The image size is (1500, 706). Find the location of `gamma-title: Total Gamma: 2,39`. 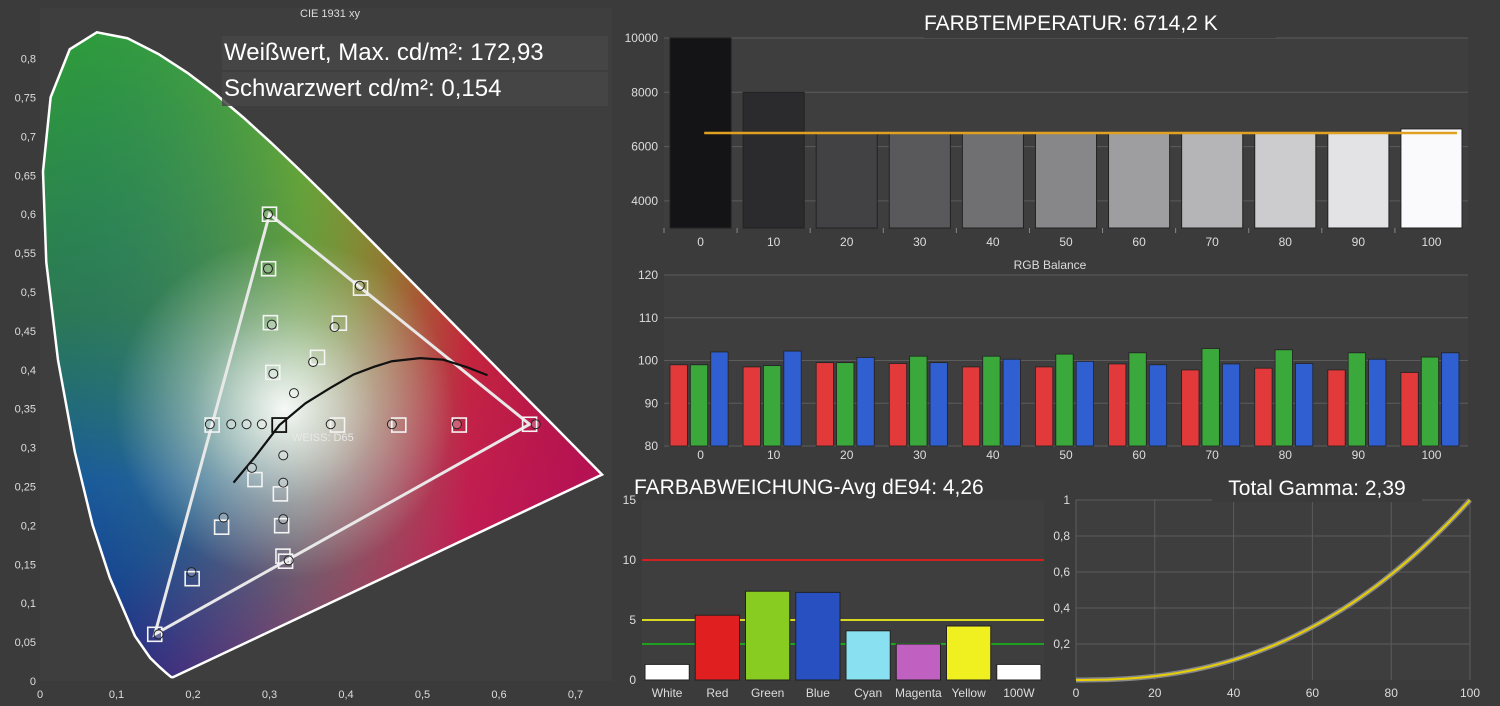

gamma-title: Total Gamma: 2,39 is located at coordinates (1317, 489).